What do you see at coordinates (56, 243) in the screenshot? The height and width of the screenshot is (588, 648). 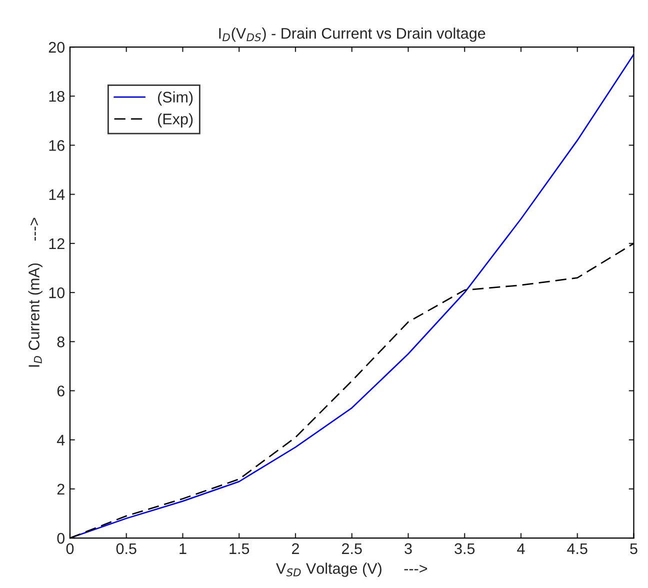 I see `y-tick-label: 12` at bounding box center [56, 243].